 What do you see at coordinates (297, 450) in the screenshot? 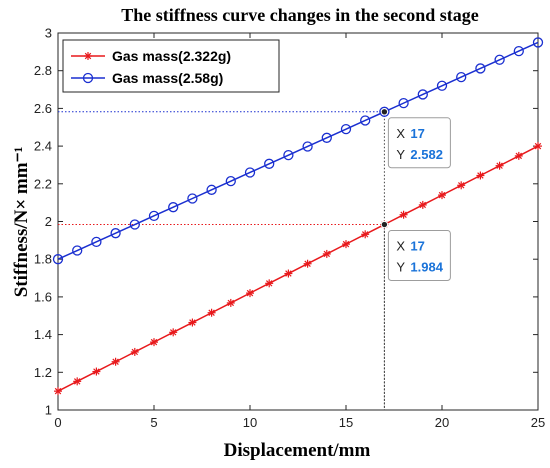
I see `x-axis-label: Displacement/mm` at bounding box center [297, 450].